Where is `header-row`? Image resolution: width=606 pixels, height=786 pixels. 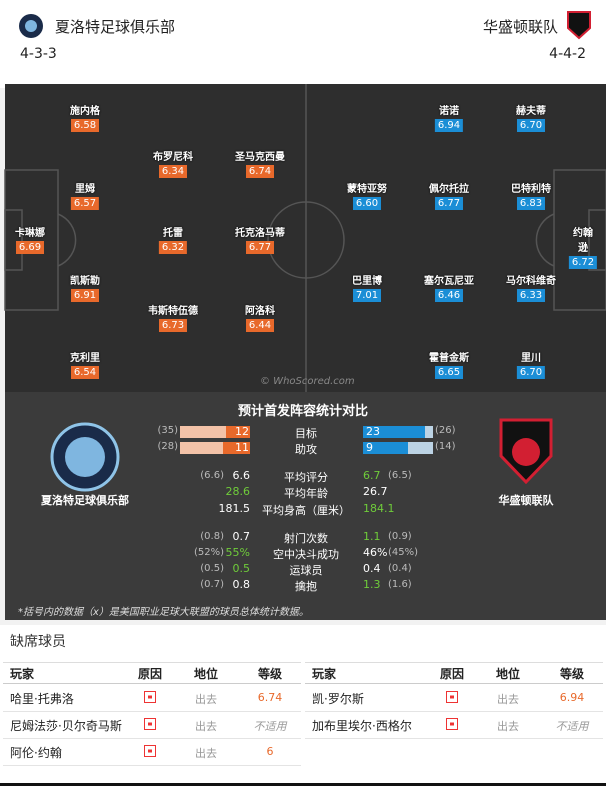 header-row is located at coordinates (152, 673).